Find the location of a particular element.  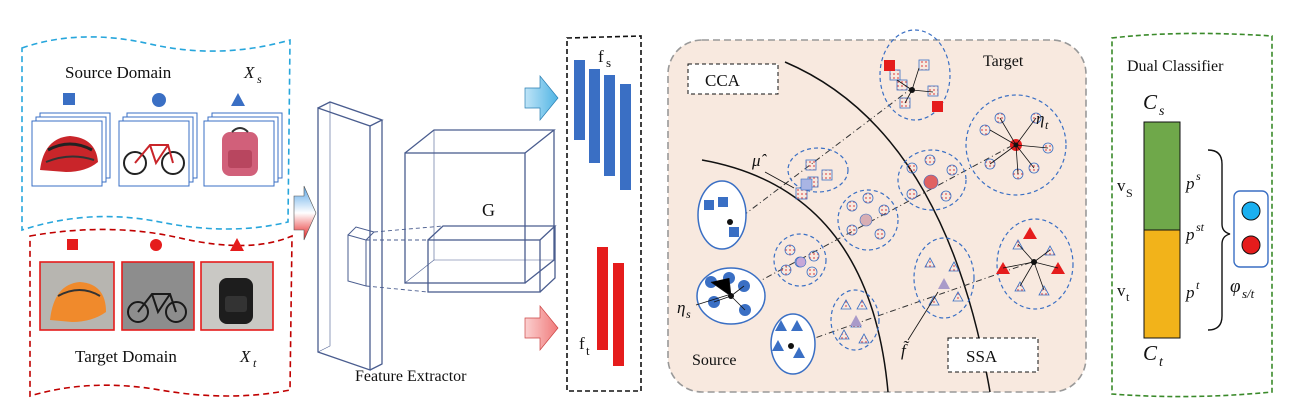

target-boundary-arc is located at coordinates (887, 227).